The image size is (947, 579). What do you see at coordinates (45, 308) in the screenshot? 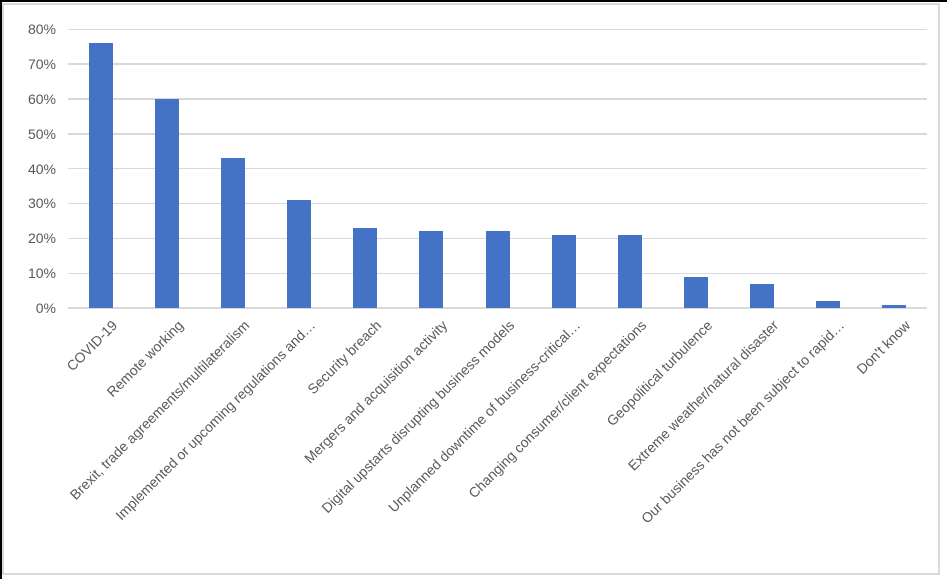
I see `y-axis-tick-label: 0%` at bounding box center [45, 308].